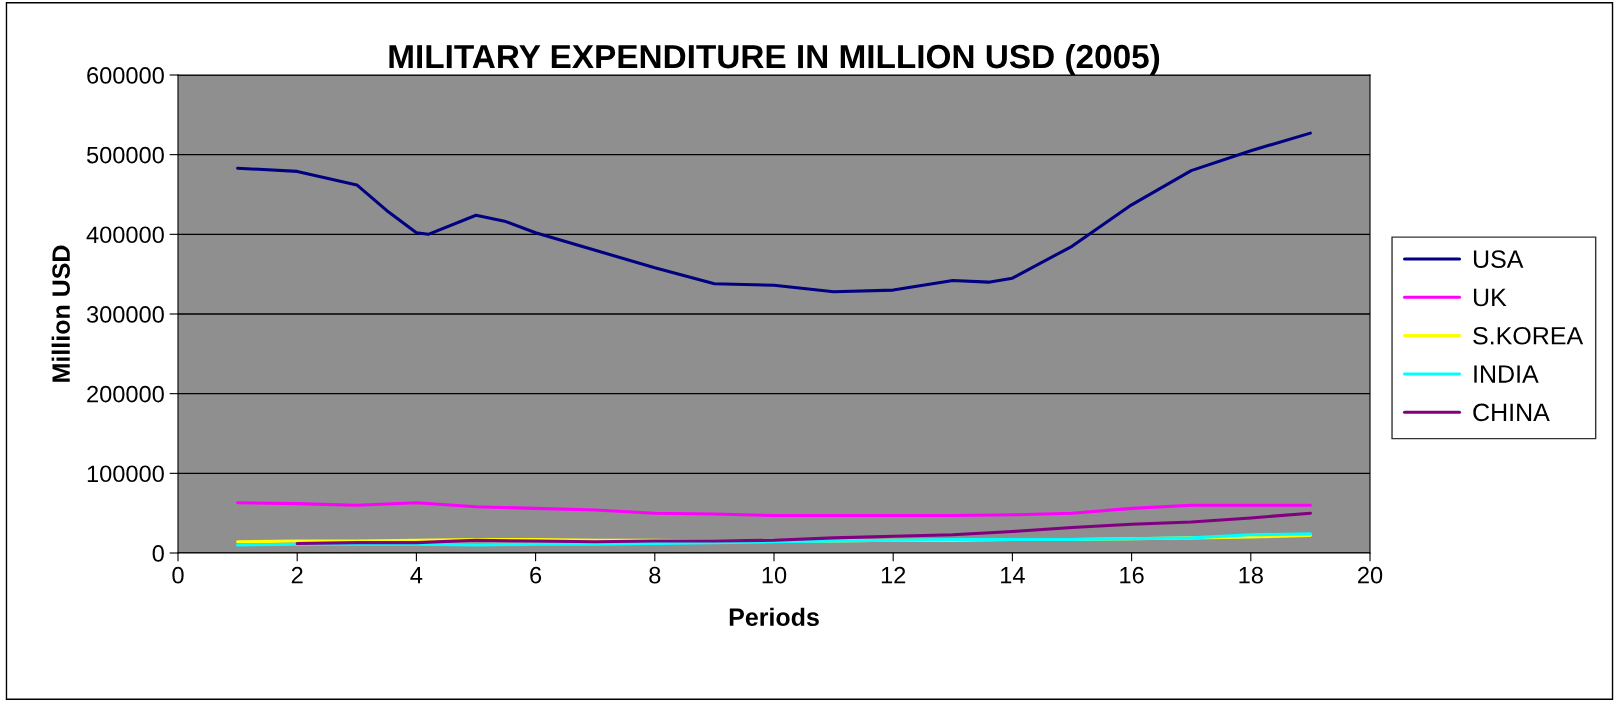 Image resolution: width=1619 pixels, height=702 pixels. What do you see at coordinates (1132, 575) in the screenshot?
I see `x-tick-label: 16` at bounding box center [1132, 575].